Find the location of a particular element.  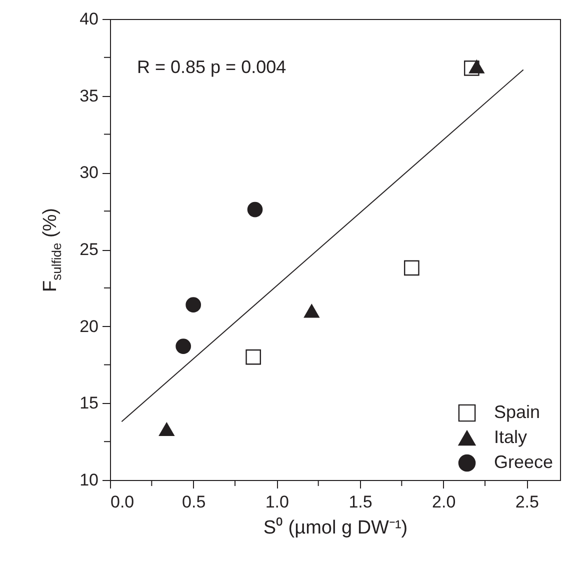

y-tick-label: 15 is located at coordinates (89, 403).